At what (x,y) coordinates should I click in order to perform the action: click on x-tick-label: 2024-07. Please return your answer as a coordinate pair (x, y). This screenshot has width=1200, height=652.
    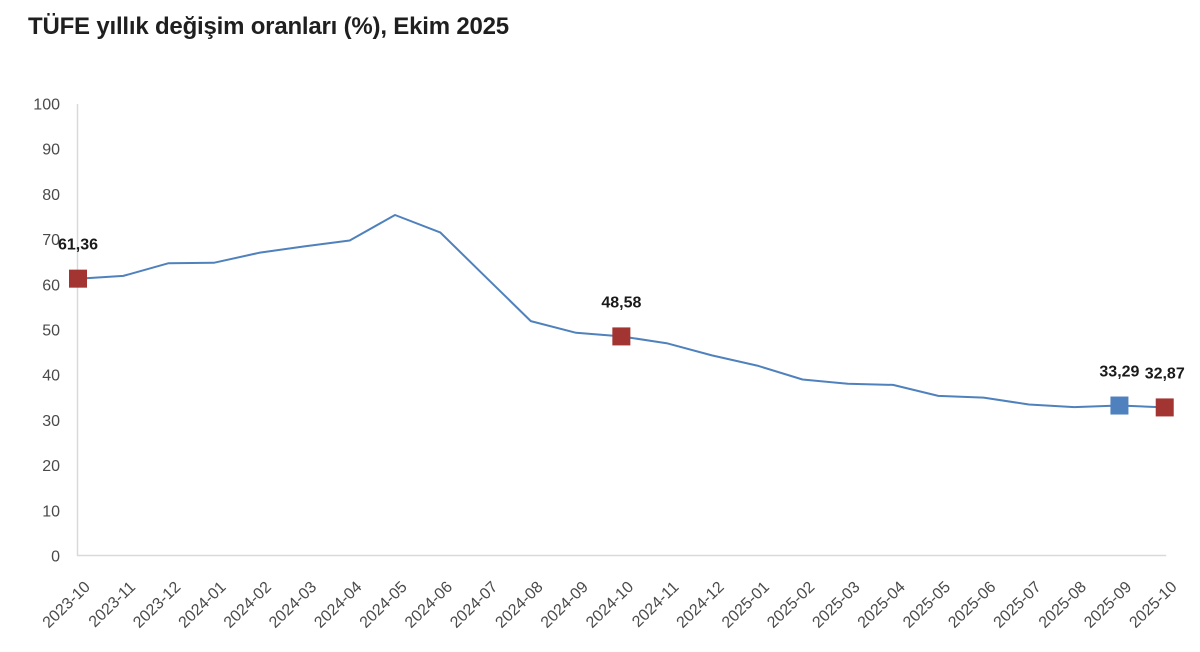
    Looking at the image, I should click on (474, 605).